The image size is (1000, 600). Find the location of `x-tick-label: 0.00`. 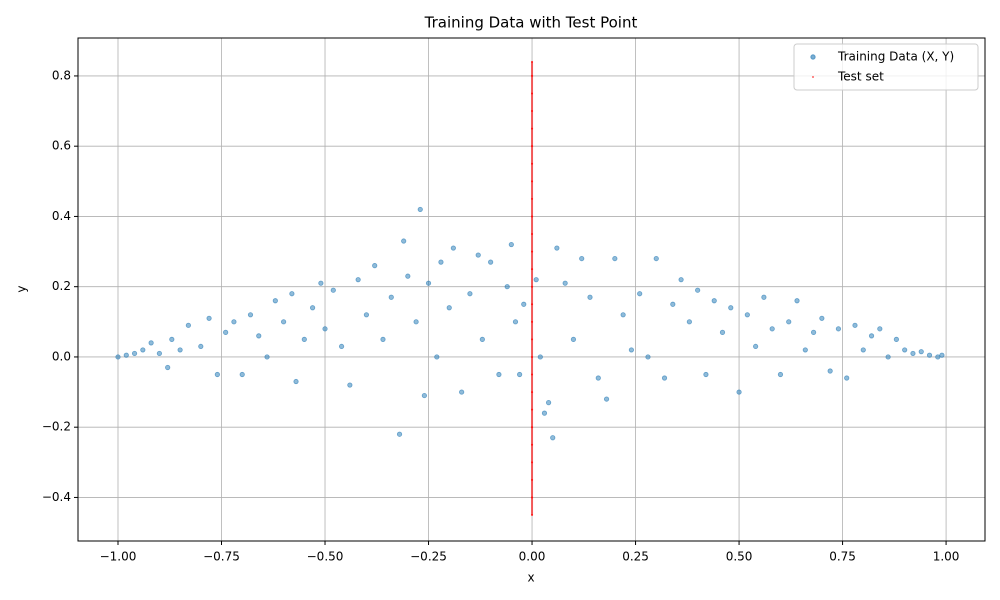

x-tick-label: 0.00 is located at coordinates (532, 557).